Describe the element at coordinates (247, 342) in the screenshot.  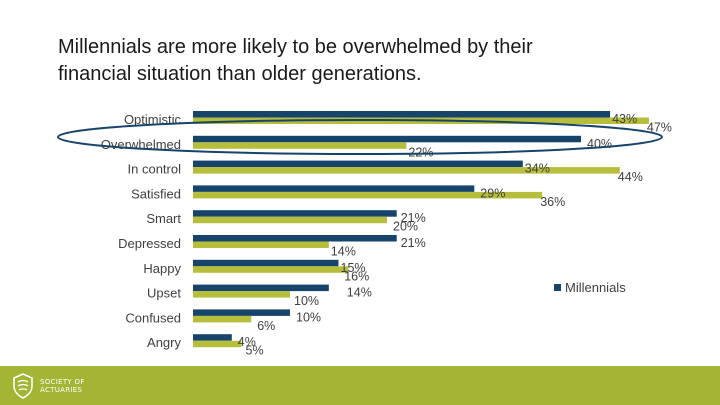
I see `value-label: 4%` at that location.